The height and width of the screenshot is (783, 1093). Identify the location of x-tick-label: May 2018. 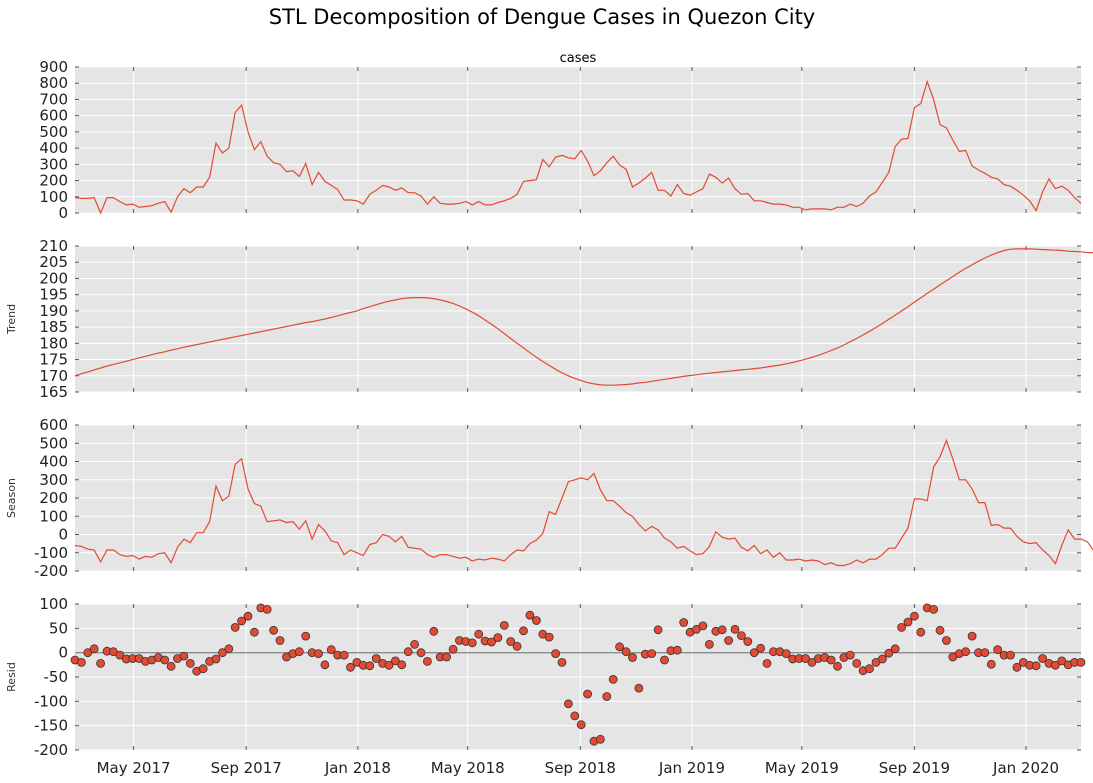
(468, 768).